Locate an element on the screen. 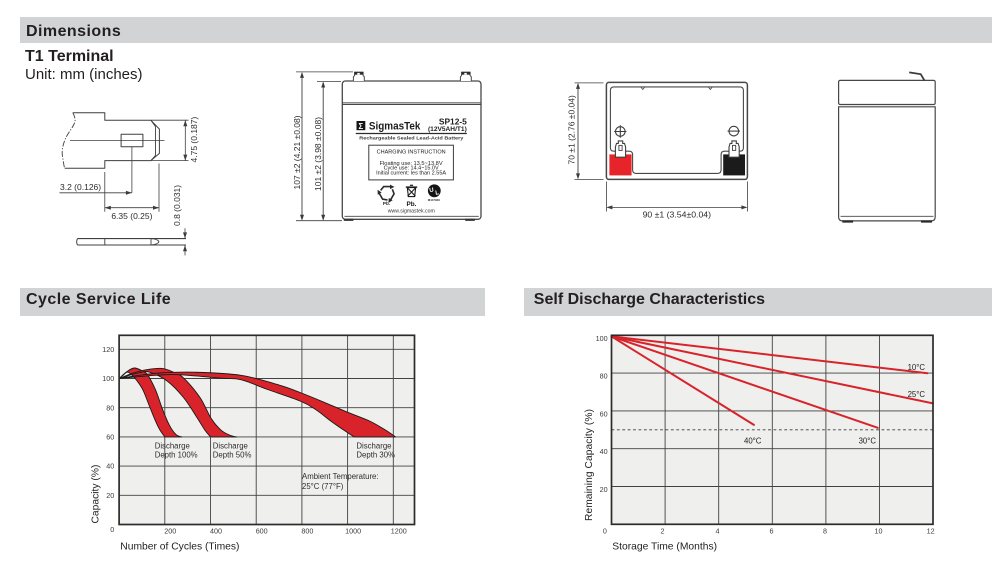 The height and width of the screenshot is (581, 1000). svg-text: Capacity (%) is located at coordinates (95, 494).